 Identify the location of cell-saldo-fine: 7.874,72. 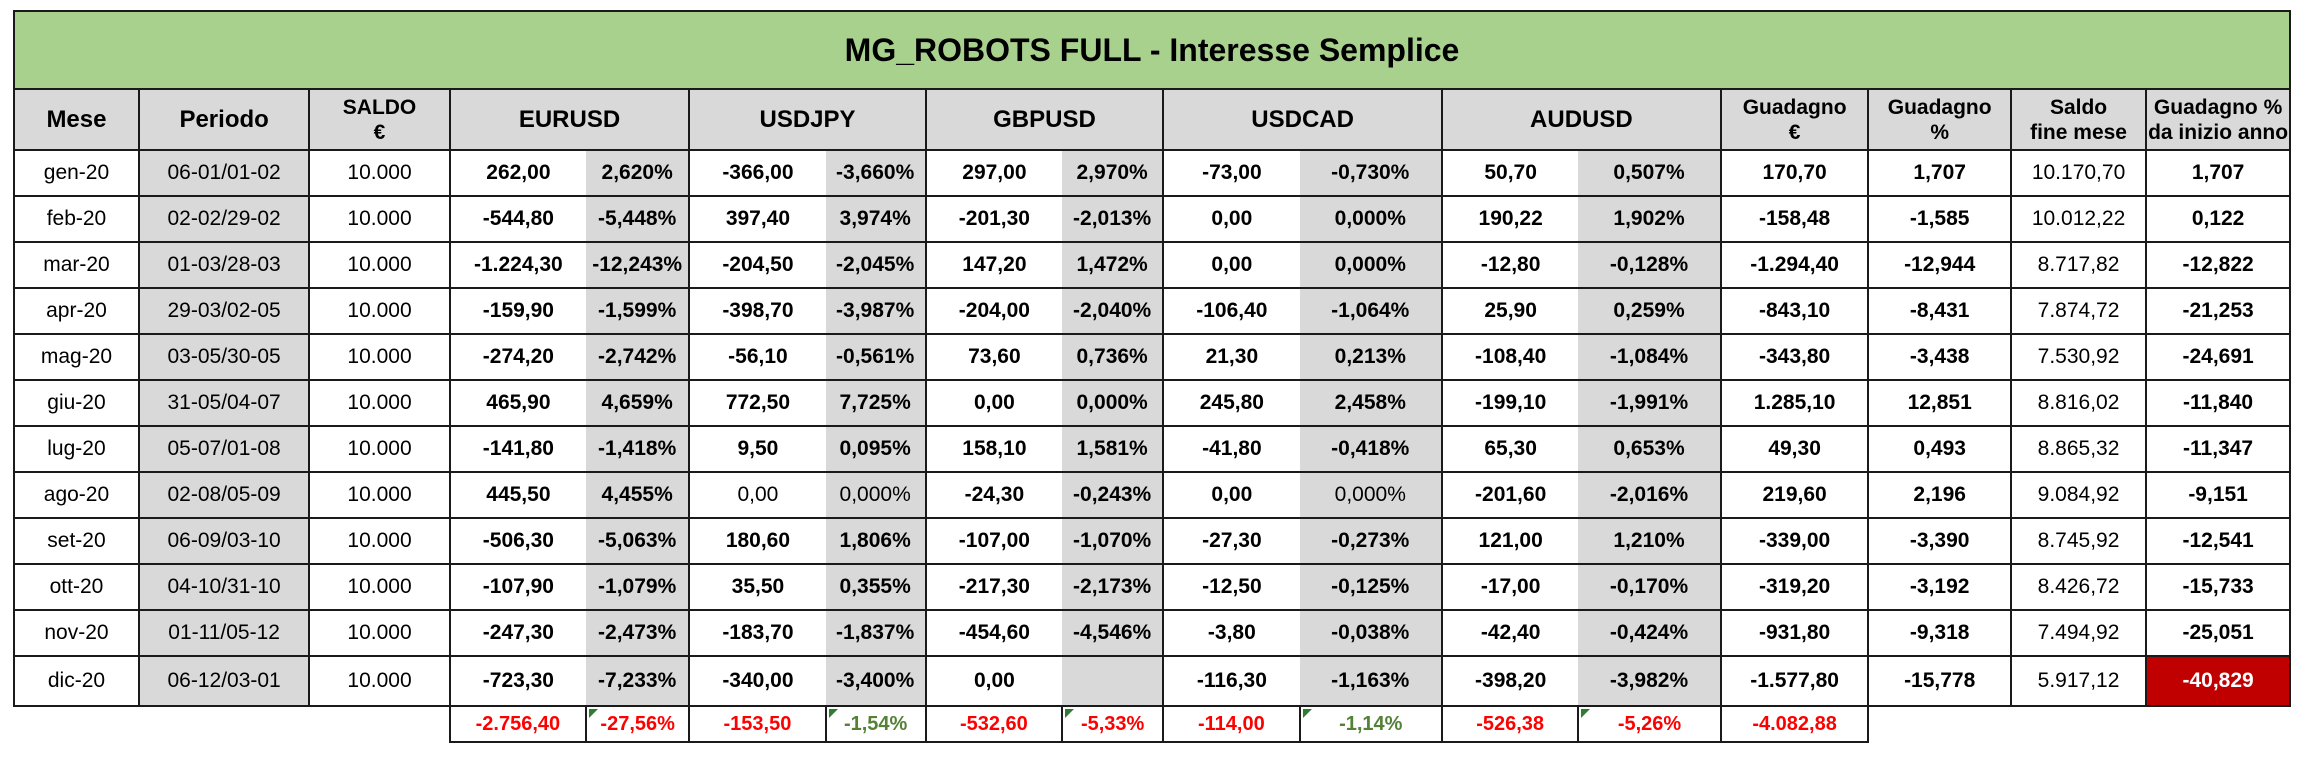
(2078, 311).